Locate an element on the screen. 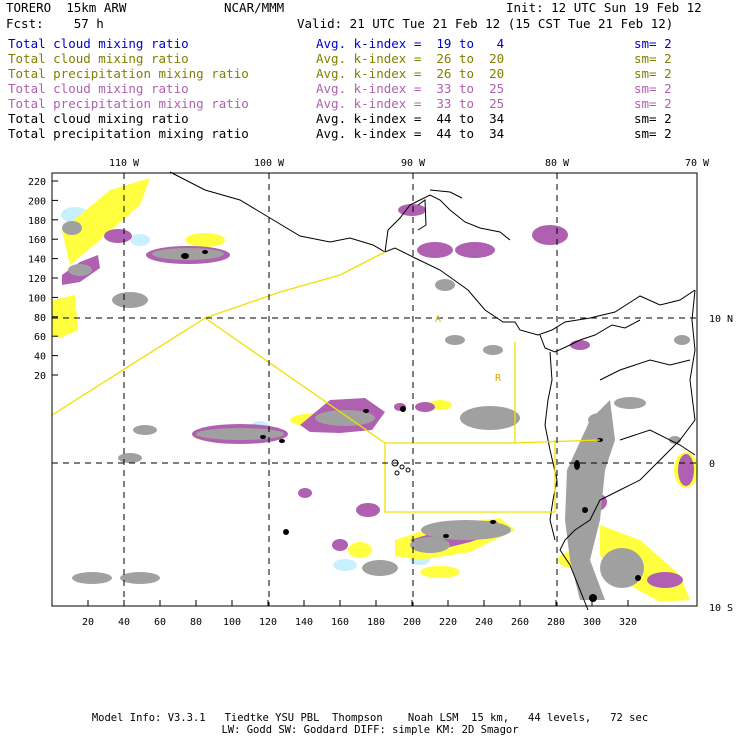 The image size is (740, 740). center-name: NCAR/MMM is located at coordinates (254, 7).